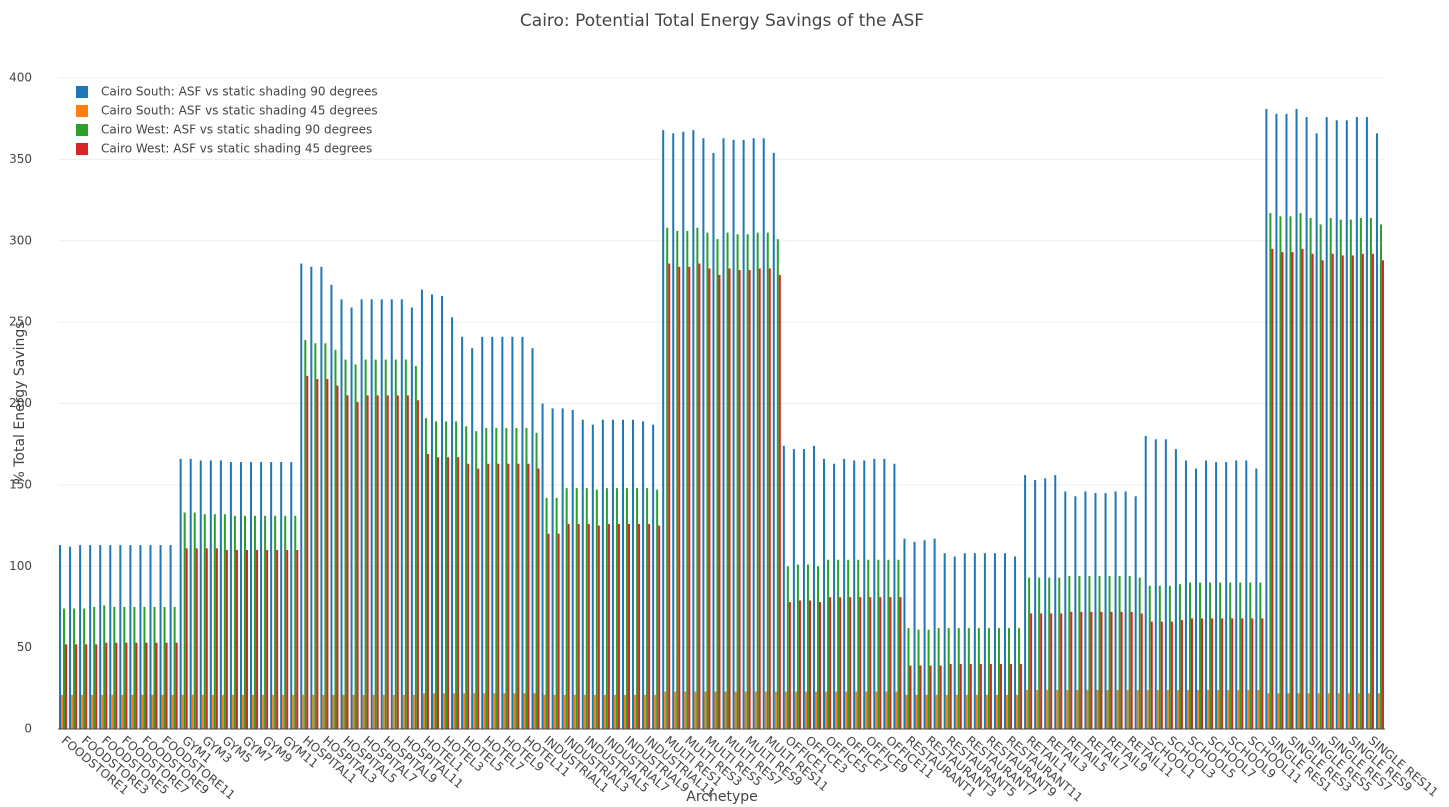 The width and height of the screenshot is (1449, 807). What do you see at coordinates (20, 402) in the screenshot?
I see `y-axis-title: % Total Energy Savings` at bounding box center [20, 402].